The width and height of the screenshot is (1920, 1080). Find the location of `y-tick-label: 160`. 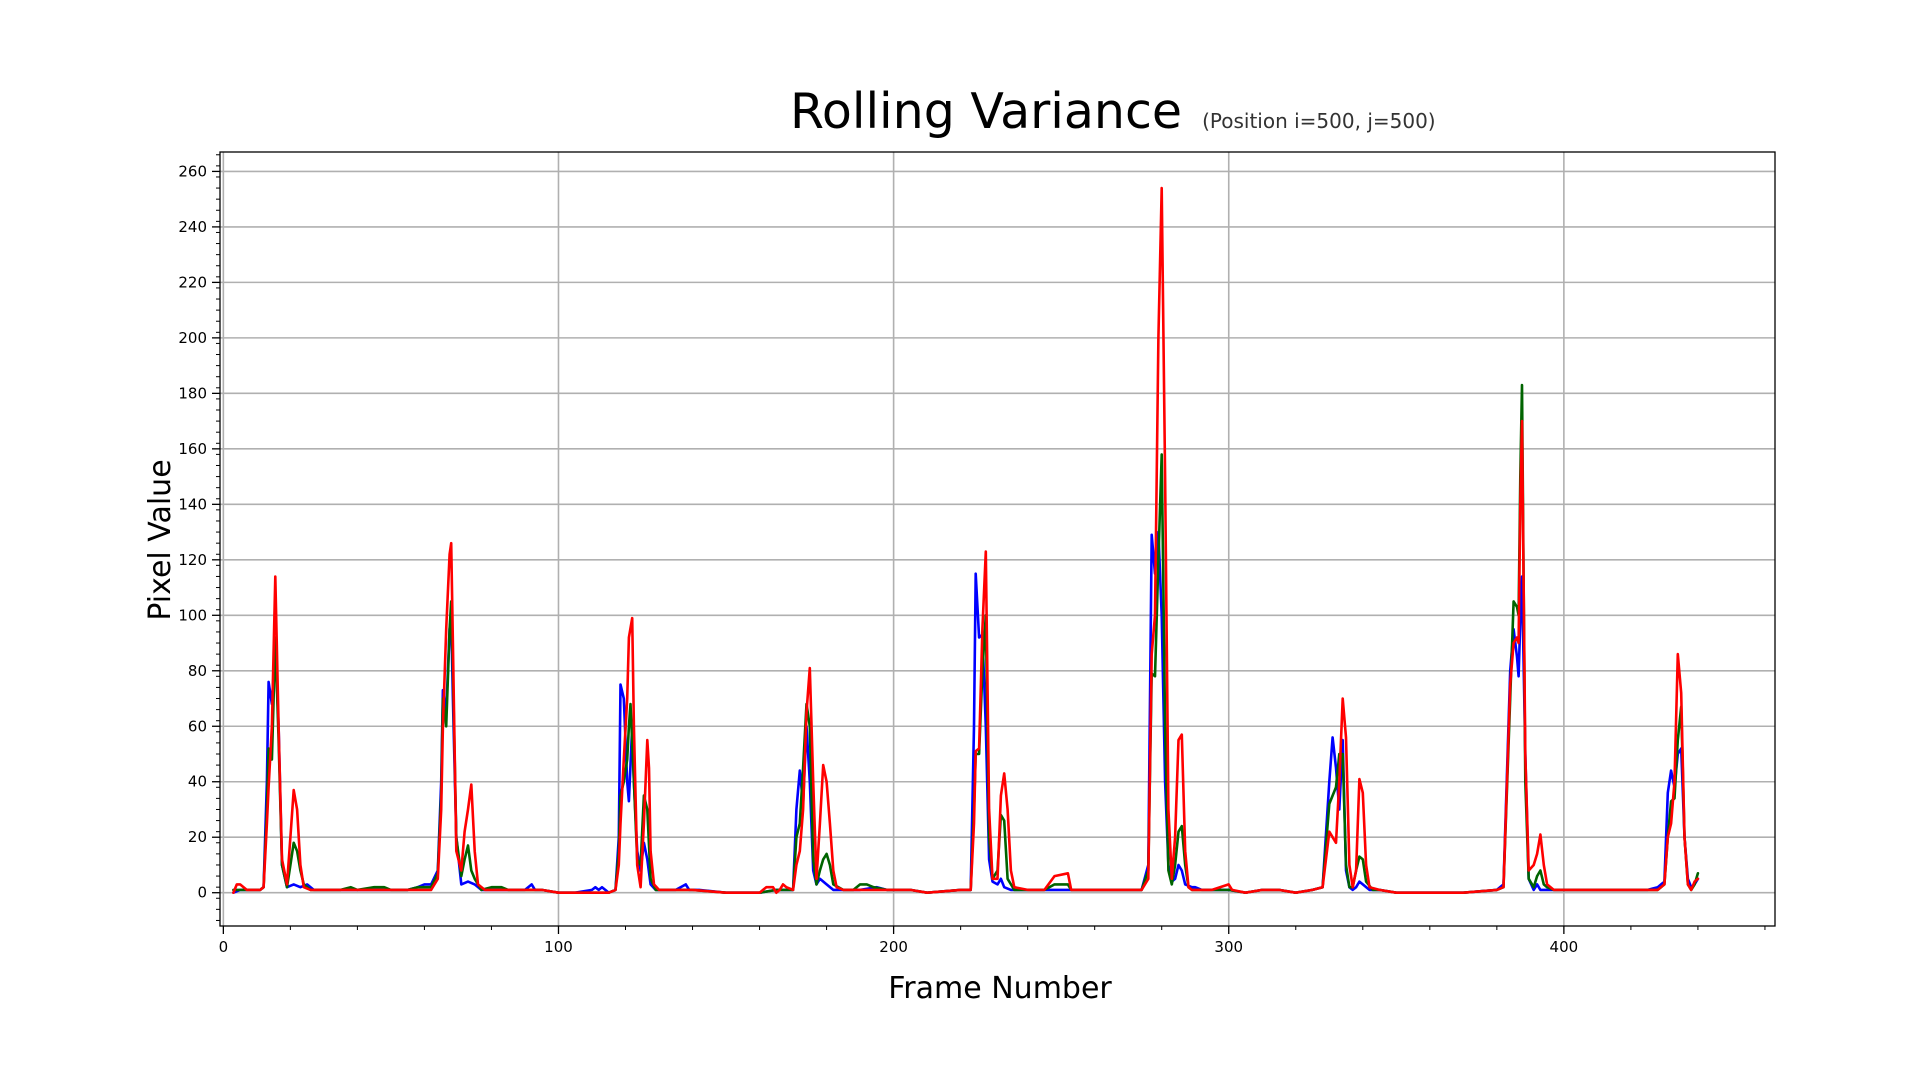

y-tick-label: 160 is located at coordinates (192, 449).